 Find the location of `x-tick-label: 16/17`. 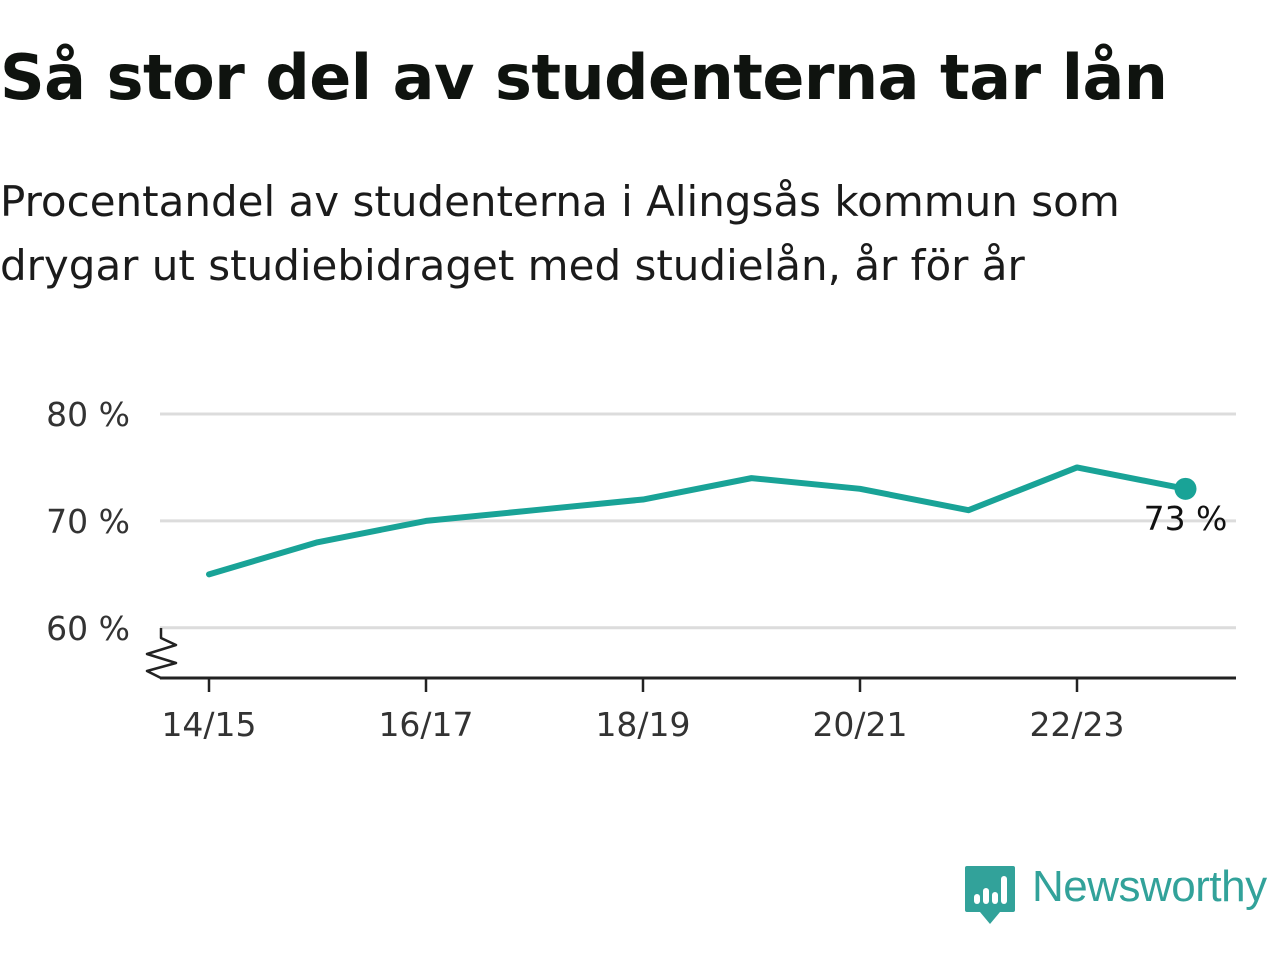

x-tick-label: 16/17 is located at coordinates (425, 724).